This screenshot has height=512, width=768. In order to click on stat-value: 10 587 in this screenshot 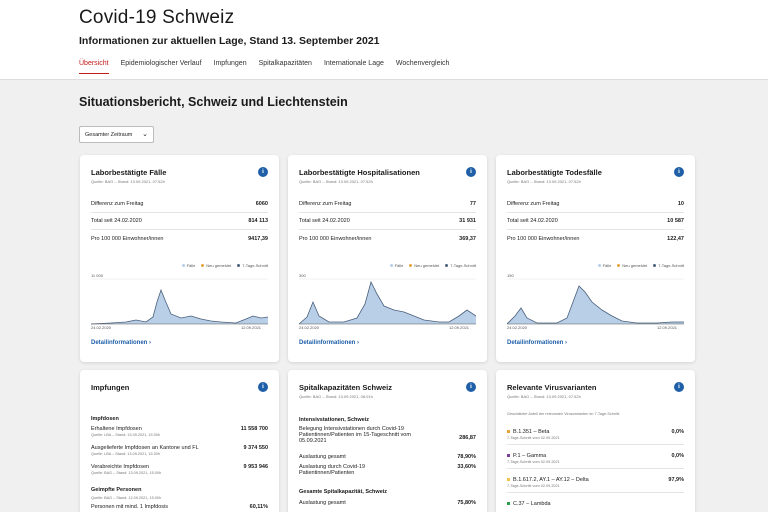, I will do `click(675, 221)`.